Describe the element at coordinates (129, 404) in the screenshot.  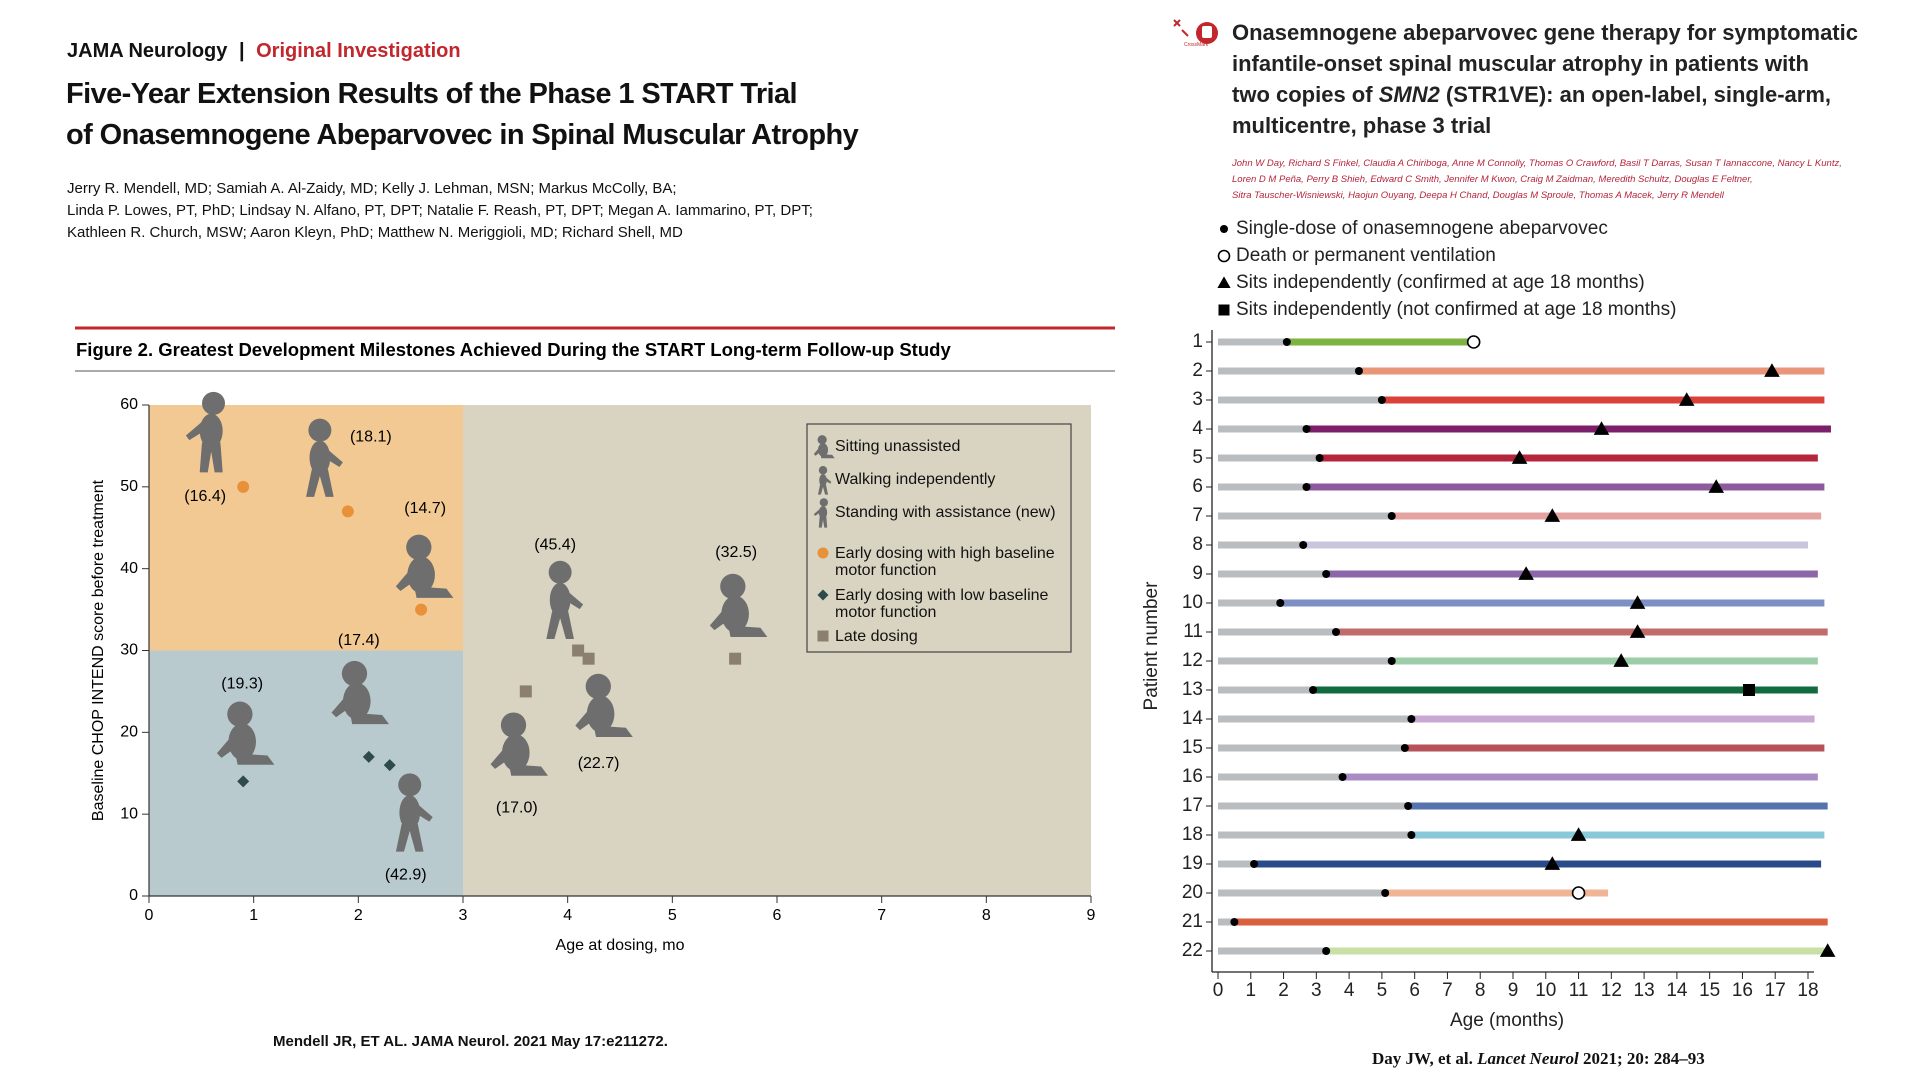
I see `y-tick-label: 60` at that location.